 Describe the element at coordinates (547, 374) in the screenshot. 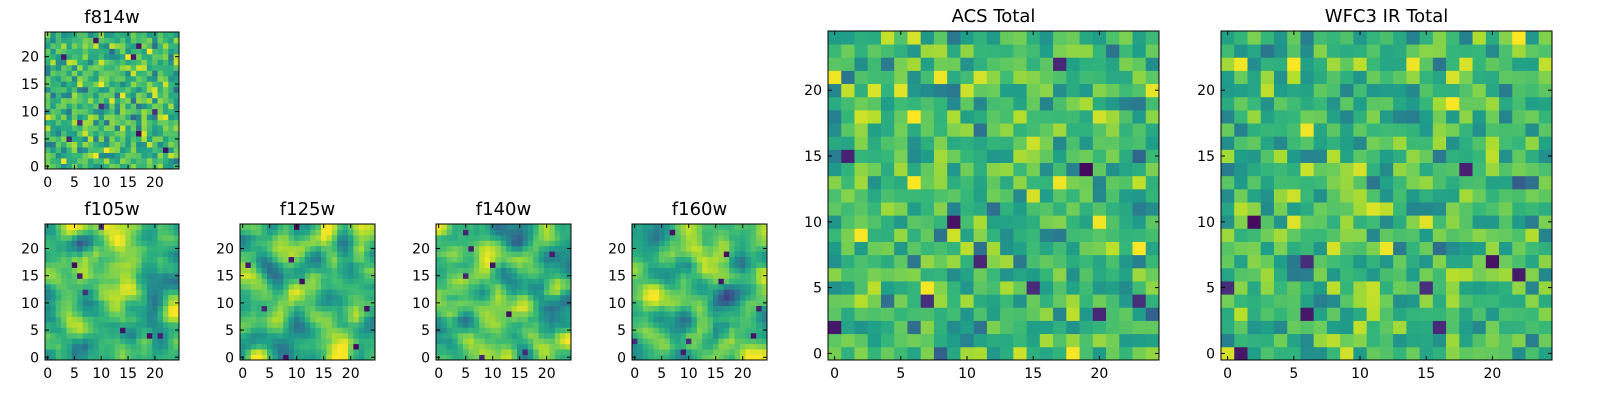

I see `x-tick-label: 20` at that location.